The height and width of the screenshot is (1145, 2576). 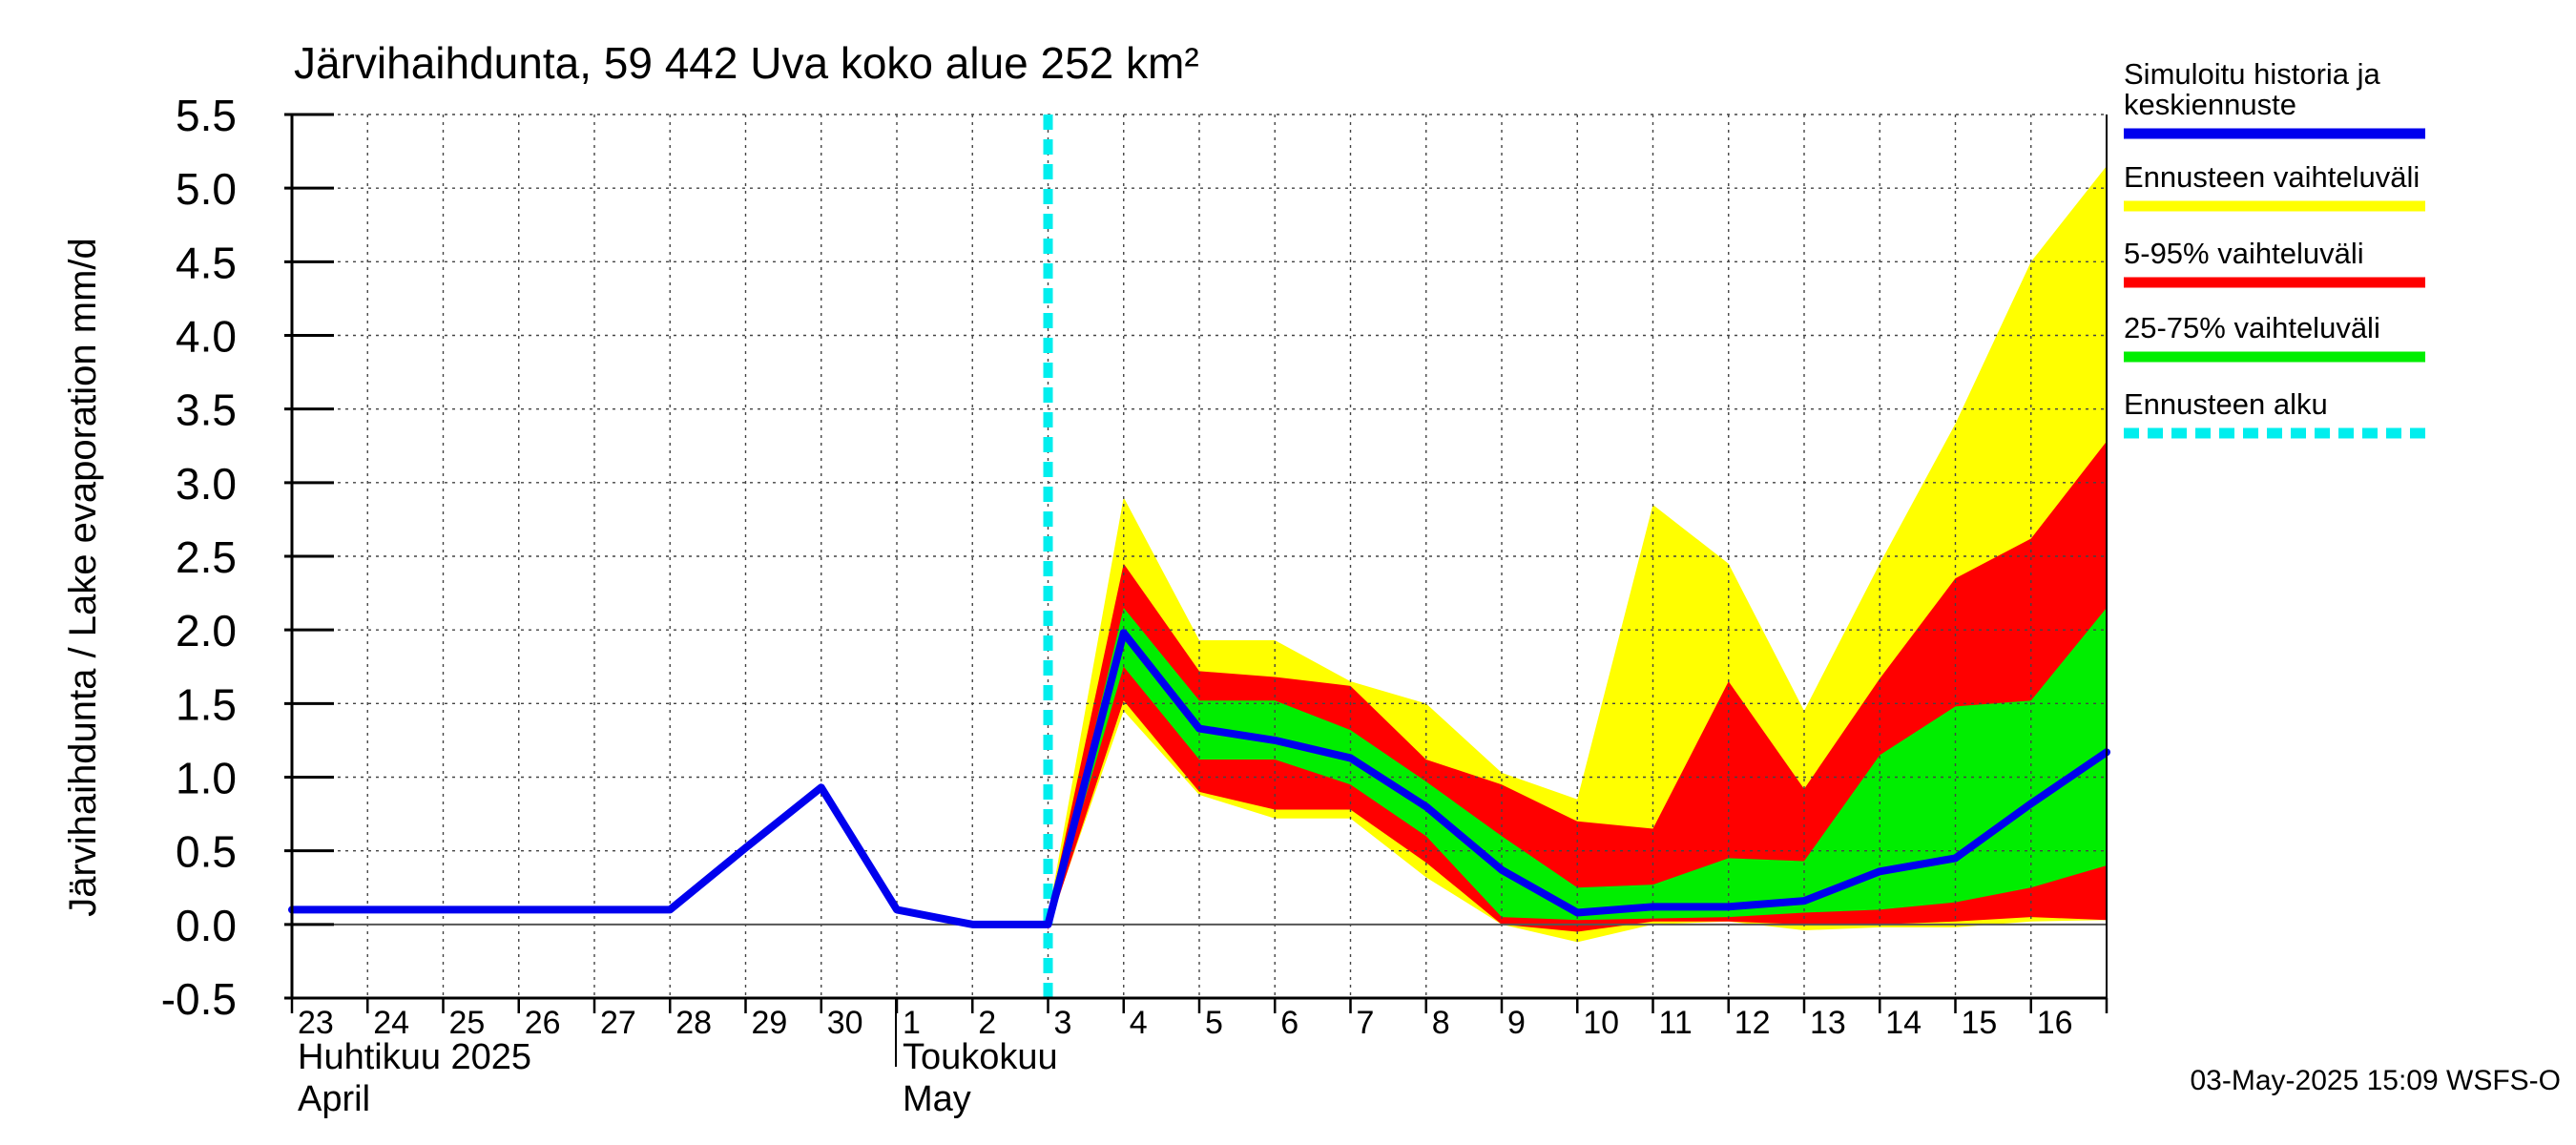 I want to click on y-tick-label-7: 3.0, so click(x=206, y=484).